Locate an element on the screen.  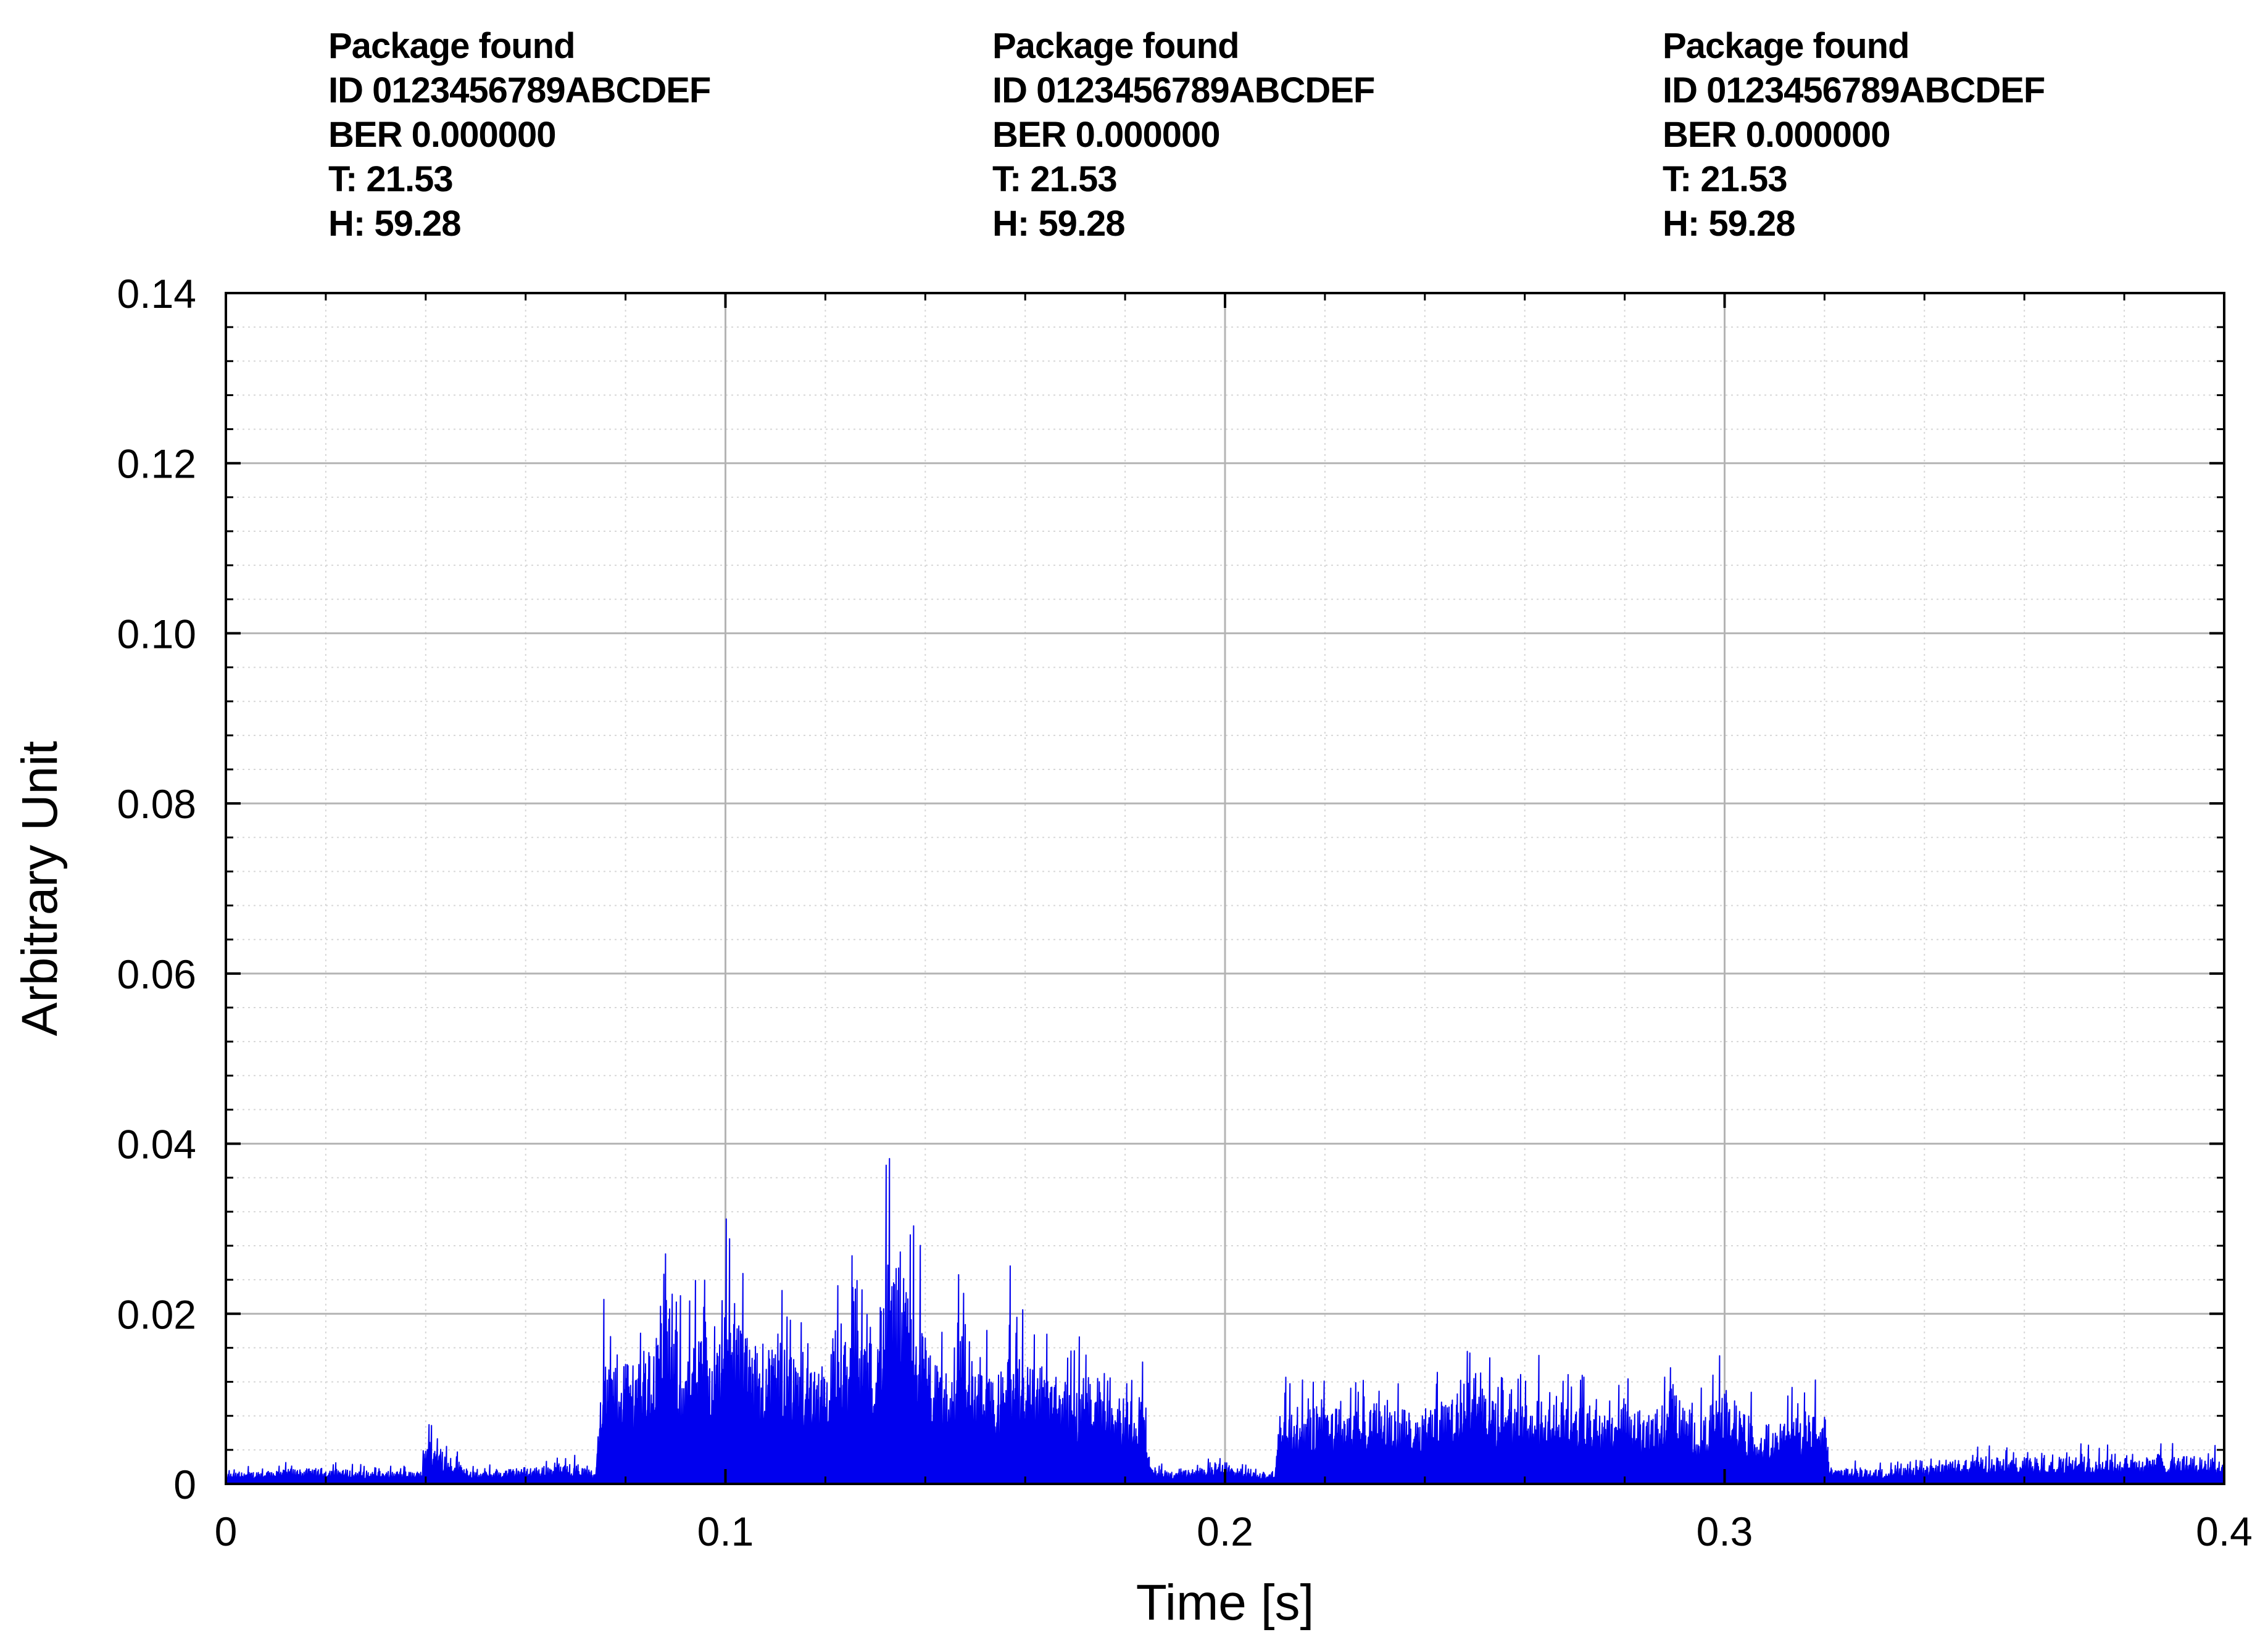
x-tick-label: 0.3 is located at coordinates (1725, 1532).